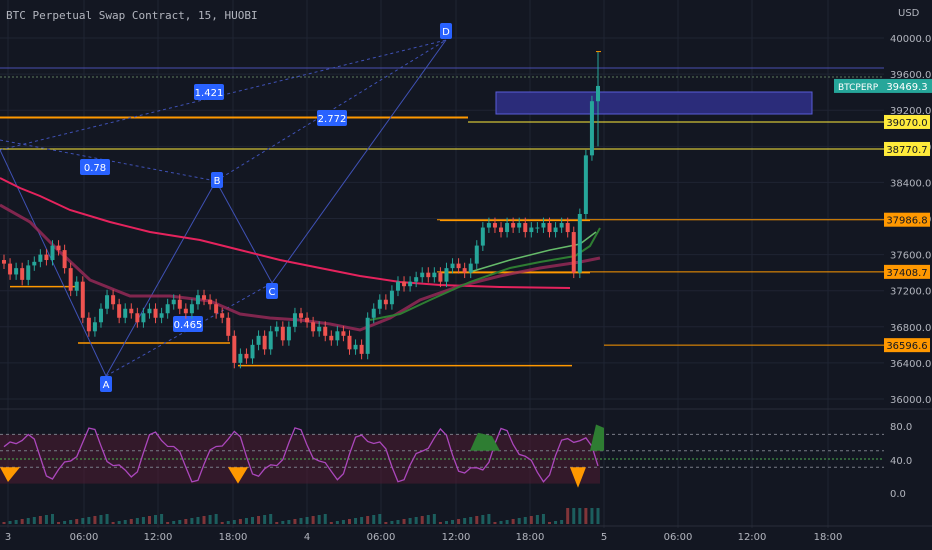  I want to click on rsi-line, so click(301, 455).